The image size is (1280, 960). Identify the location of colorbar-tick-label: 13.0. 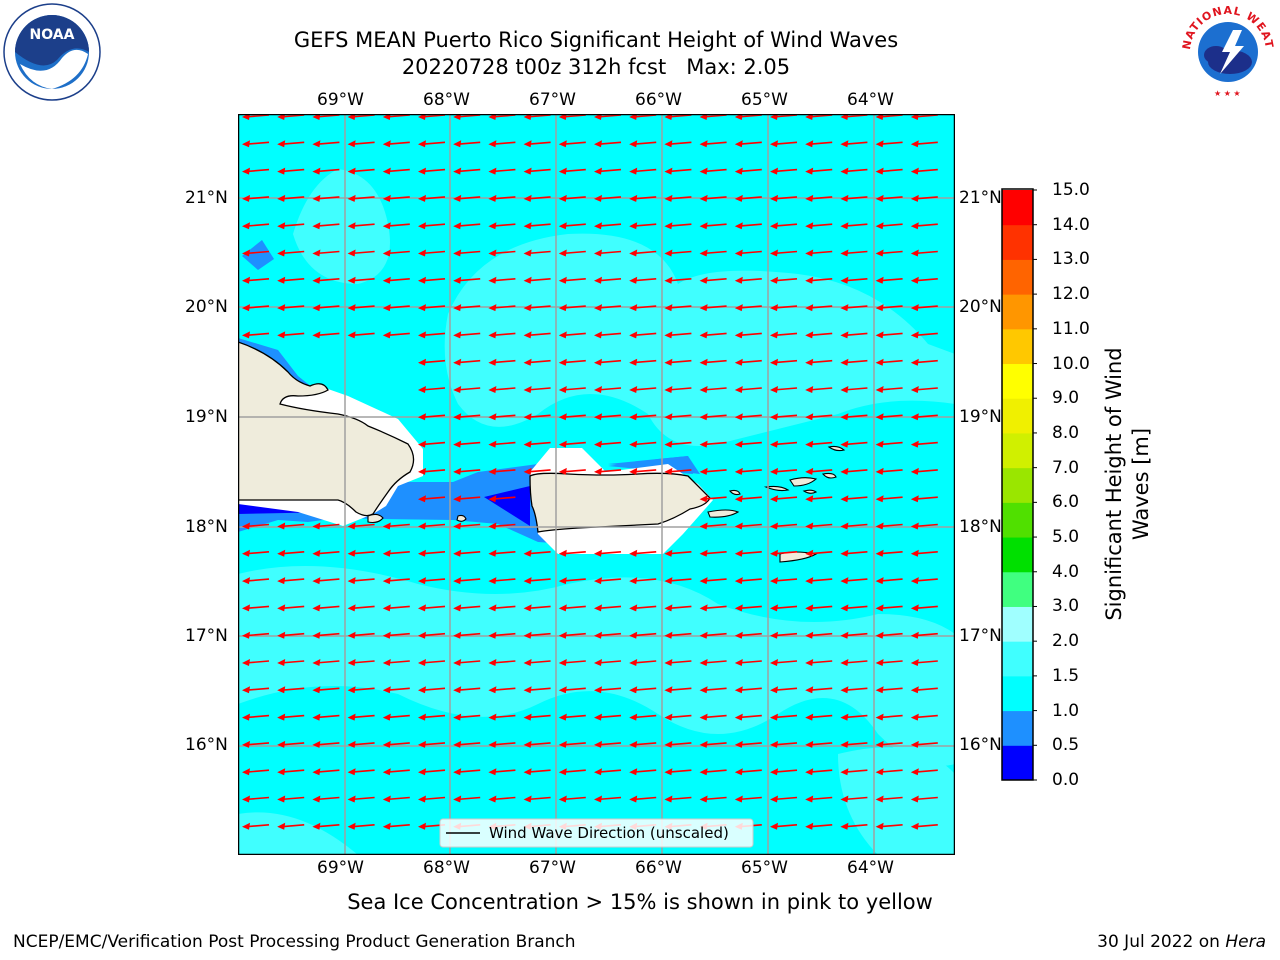
(1071, 259).